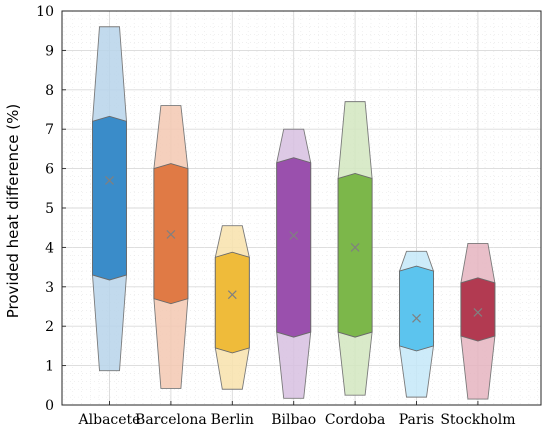  What do you see at coordinates (49, 327) in the screenshot?
I see `y-tick-label: 2` at bounding box center [49, 327].